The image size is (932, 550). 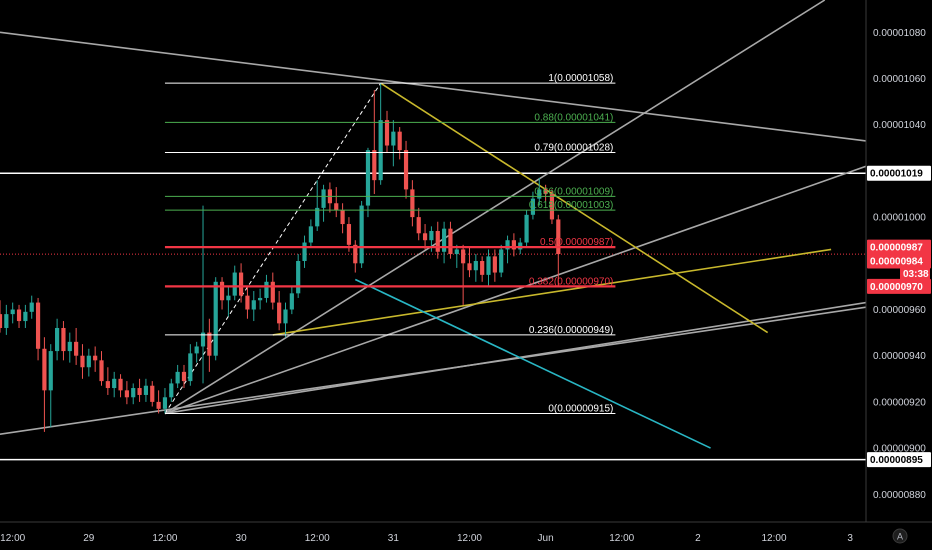 I want to click on fib-level-label: 0.79(0.00001028), so click(x=573, y=147).